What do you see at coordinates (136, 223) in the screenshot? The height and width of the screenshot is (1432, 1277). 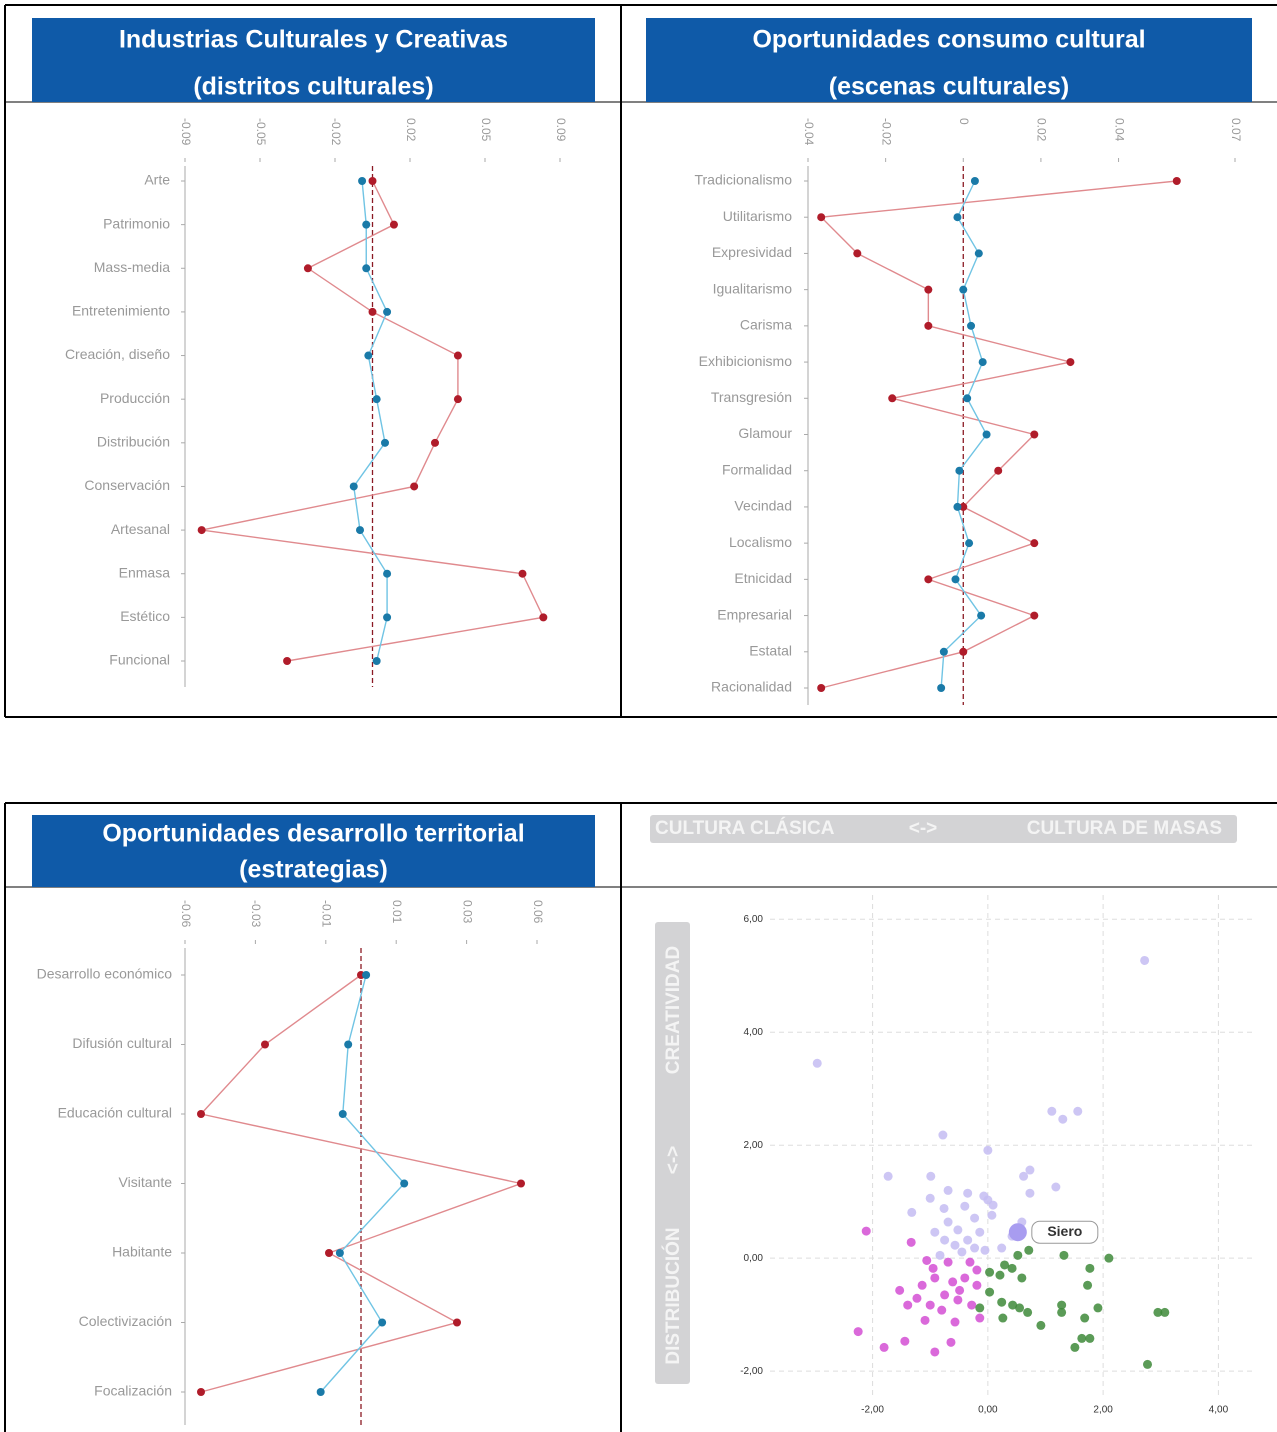 I see `category-label: Patrimonio` at bounding box center [136, 223].